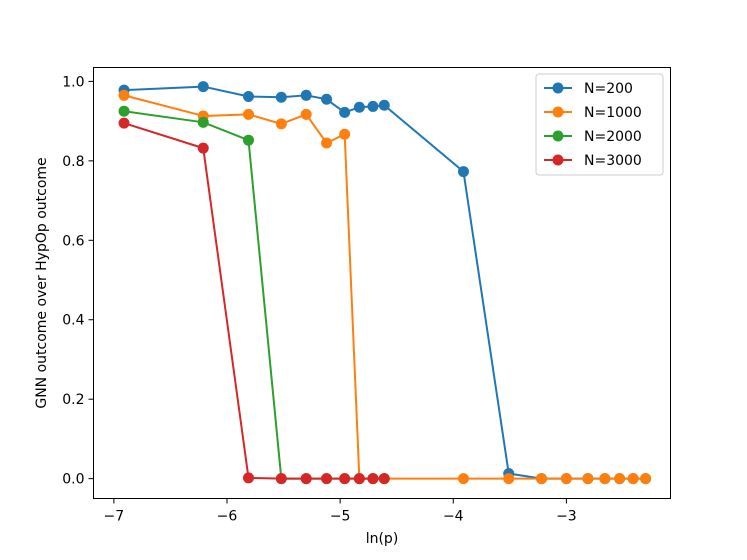 This screenshot has width=747, height=560. What do you see at coordinates (42, 282) in the screenshot?
I see `y-axis-label: GNN outcome over HypOp outcome` at bounding box center [42, 282].